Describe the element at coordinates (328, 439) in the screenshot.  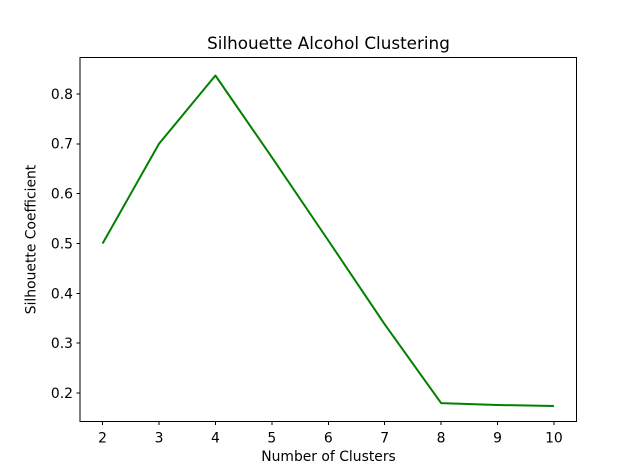
I see `x-tick-label: 6` at that location.